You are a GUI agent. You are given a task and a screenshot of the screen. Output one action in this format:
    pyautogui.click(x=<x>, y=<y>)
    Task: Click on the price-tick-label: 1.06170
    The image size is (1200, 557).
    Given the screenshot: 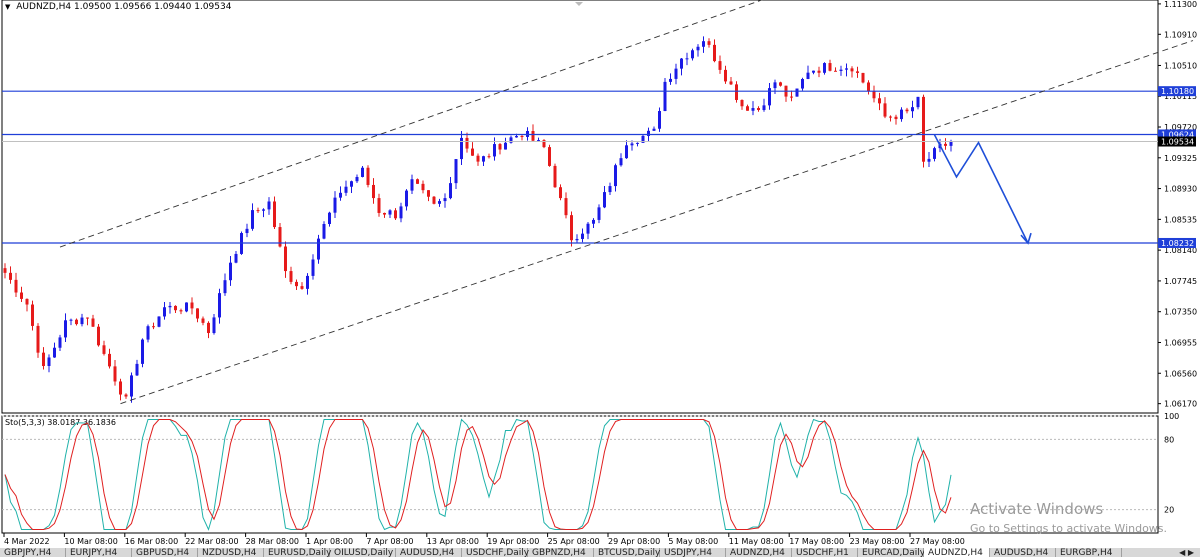 What is the action you would take?
    pyautogui.click(x=1180, y=404)
    